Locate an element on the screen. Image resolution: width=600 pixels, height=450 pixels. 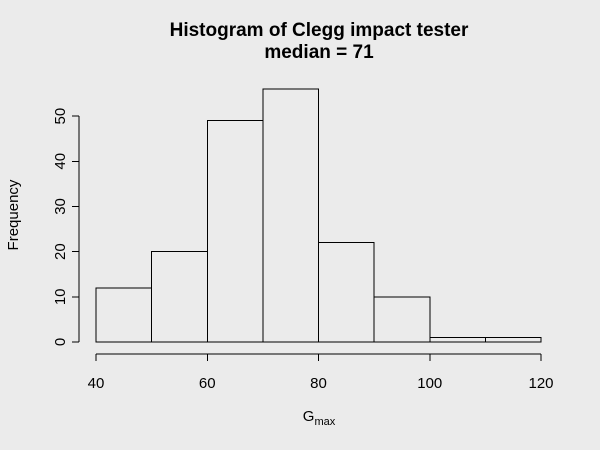
x-tick-label: 120 is located at coordinates (540, 383).